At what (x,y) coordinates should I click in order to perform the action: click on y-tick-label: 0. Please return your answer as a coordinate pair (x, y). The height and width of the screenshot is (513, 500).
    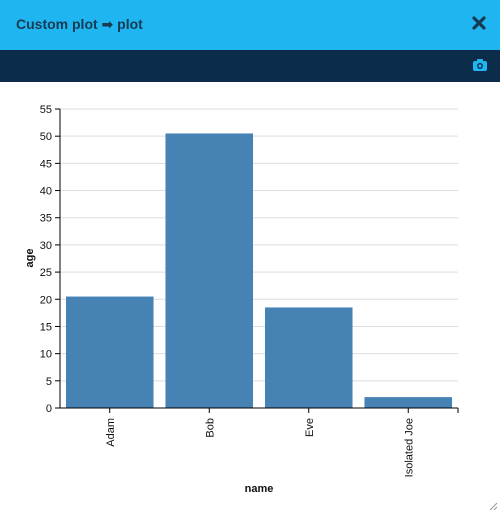
    Looking at the image, I should click on (49, 409).